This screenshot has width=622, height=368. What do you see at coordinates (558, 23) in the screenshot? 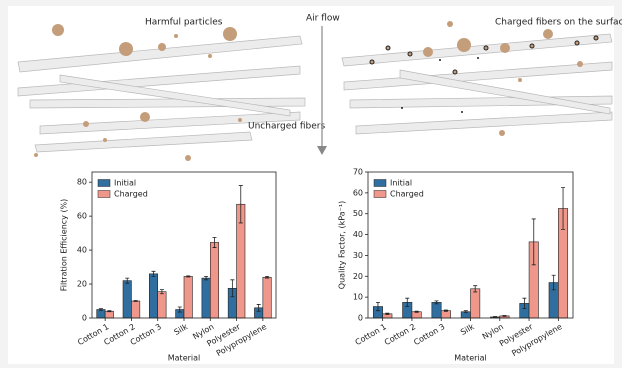
I see `illustration-label: Charged fibers on the surface` at bounding box center [558, 23].